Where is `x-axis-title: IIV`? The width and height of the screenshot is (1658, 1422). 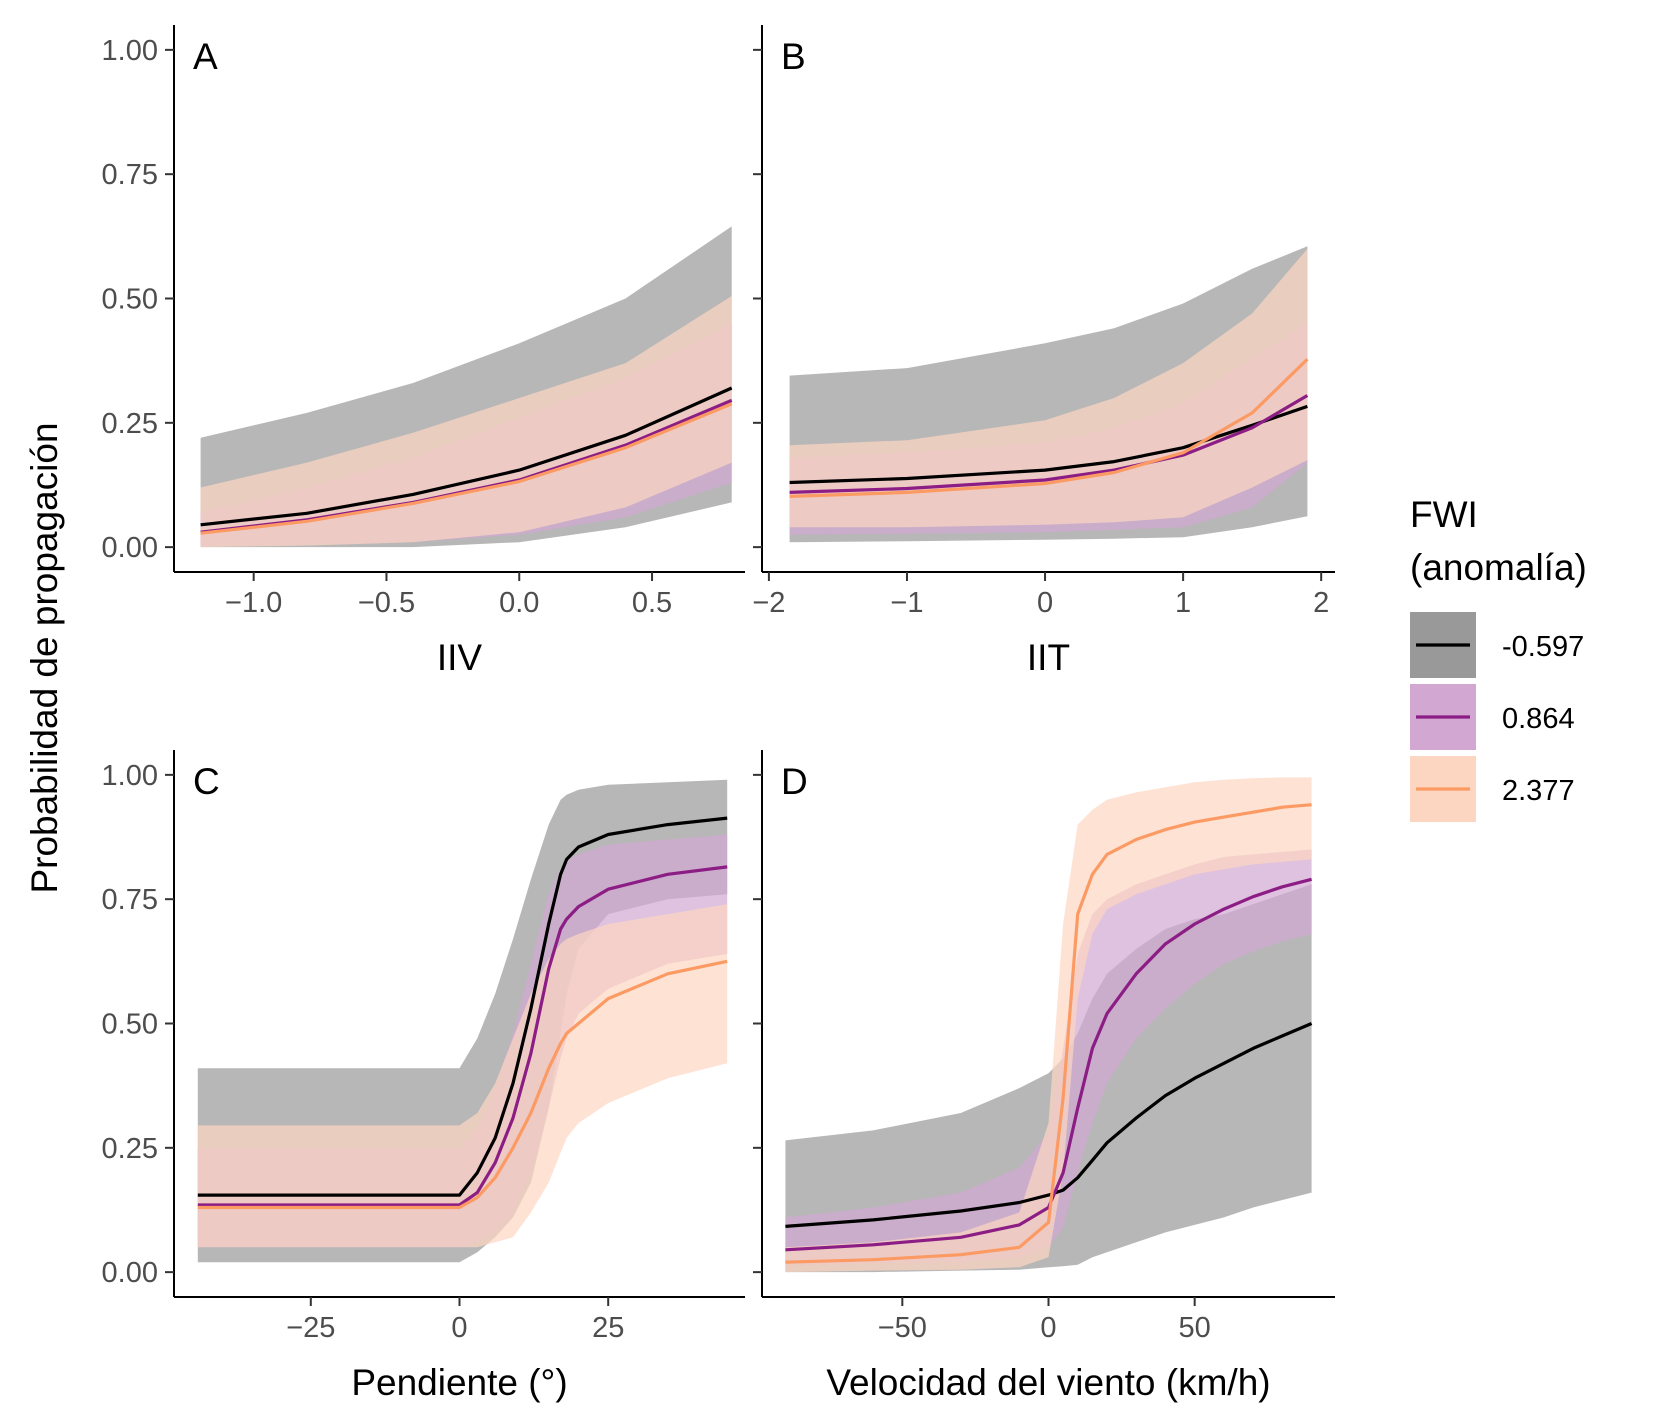 x-axis-title: IIV is located at coordinates (460, 657).